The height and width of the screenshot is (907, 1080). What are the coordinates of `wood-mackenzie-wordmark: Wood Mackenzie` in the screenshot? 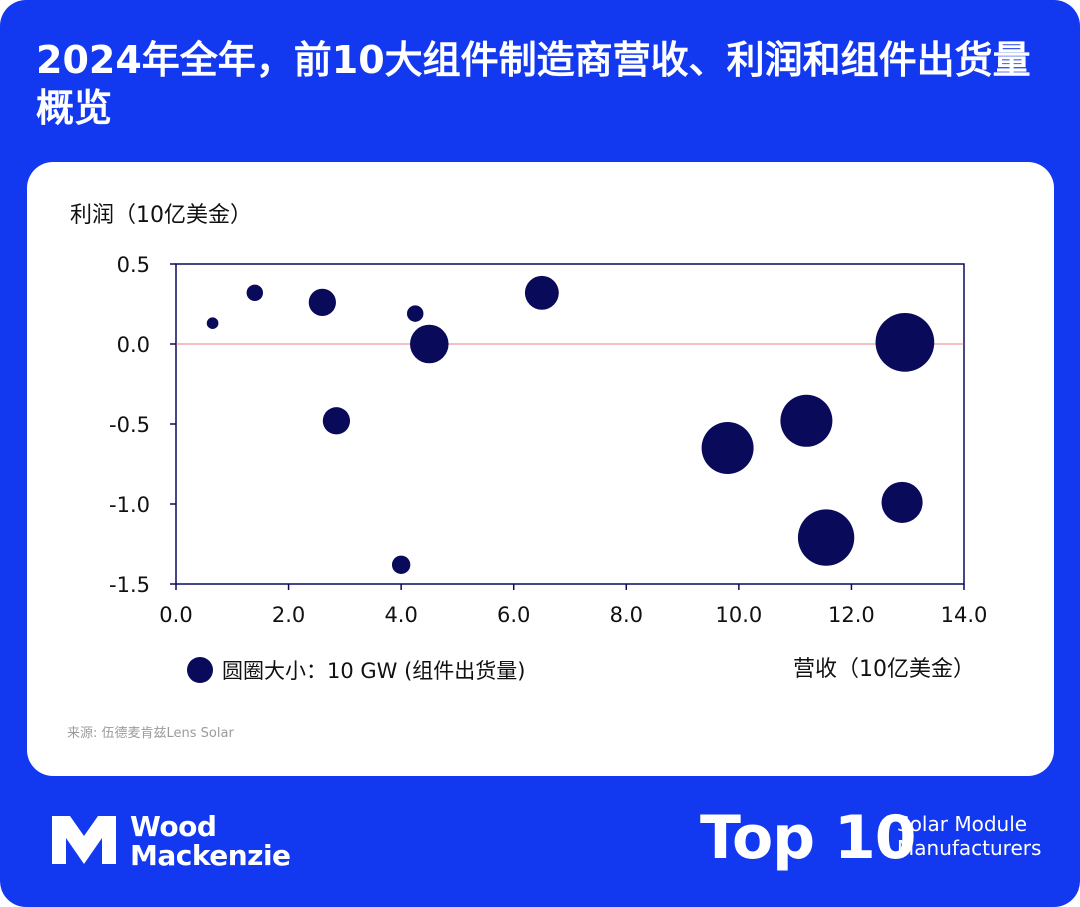 It's located at (210, 841).